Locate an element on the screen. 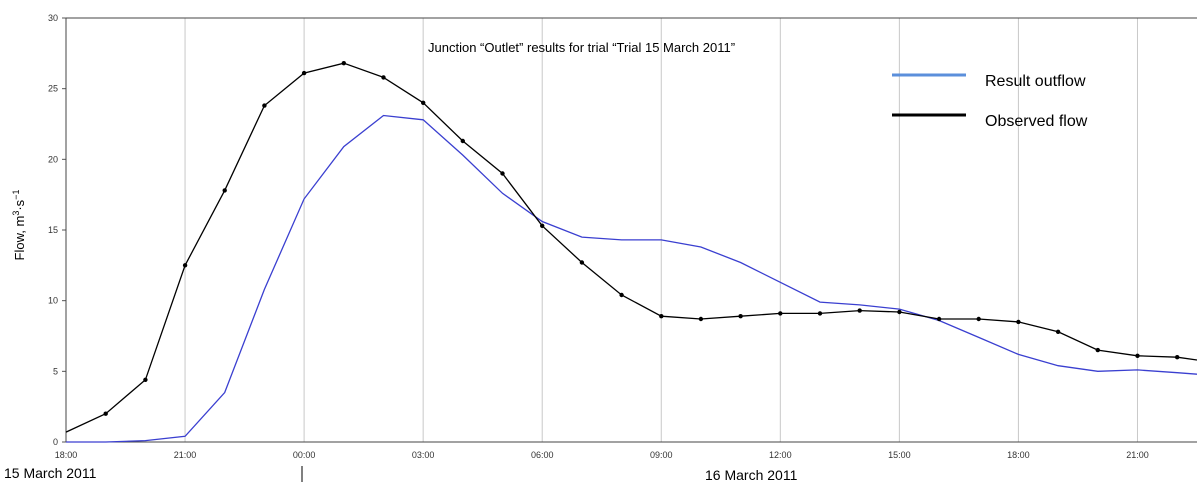 Image resolution: width=1197 pixels, height=483 pixels. legend-label-observed-flow: Observed flow is located at coordinates (1036, 121).